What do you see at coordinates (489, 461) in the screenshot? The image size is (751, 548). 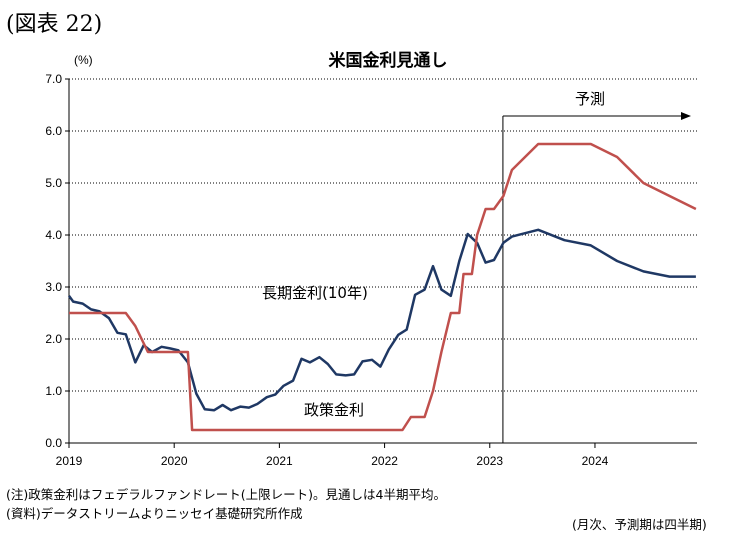 I see `x-tick-label: 2023` at bounding box center [489, 461].